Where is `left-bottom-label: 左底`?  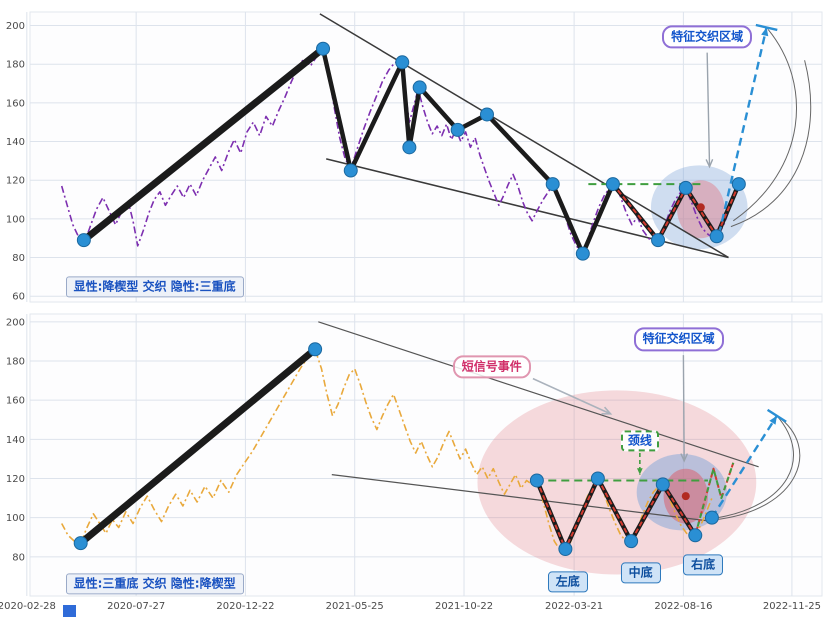 left-bottom-label: 左底 is located at coordinates (567, 582).